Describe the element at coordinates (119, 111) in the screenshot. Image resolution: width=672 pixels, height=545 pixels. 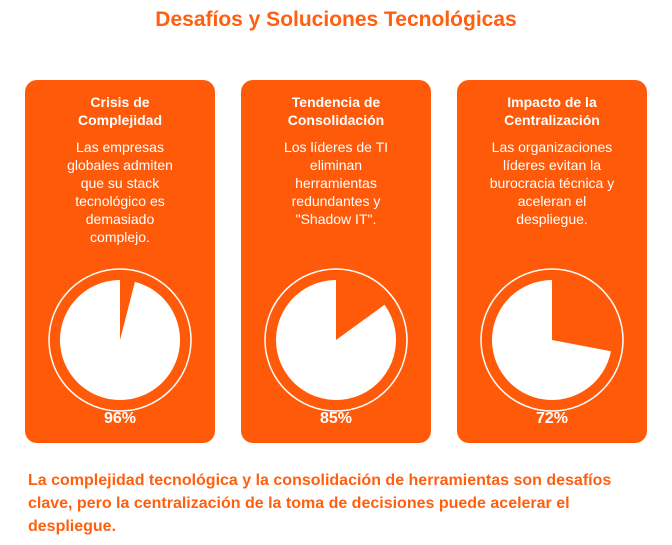
I see `card-title: Crisis de Complejidad` at that location.